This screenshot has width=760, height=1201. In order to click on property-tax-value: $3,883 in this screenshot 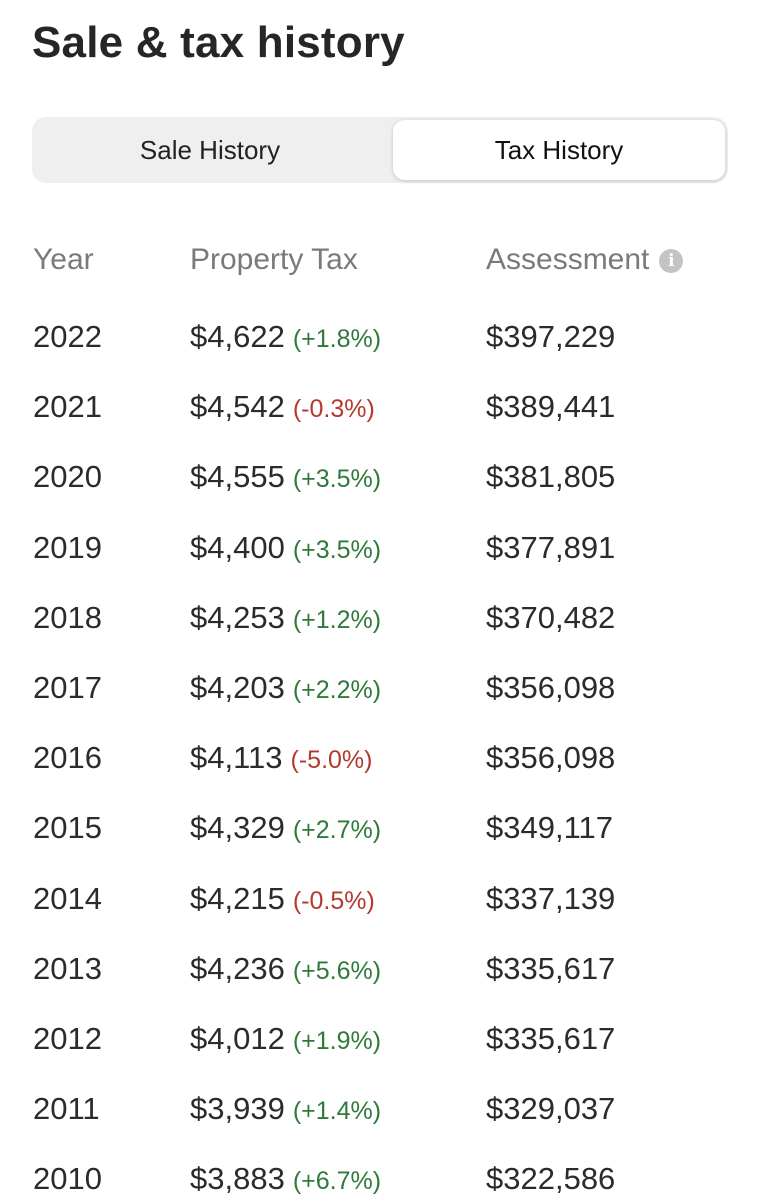, I will do `click(237, 1178)`.